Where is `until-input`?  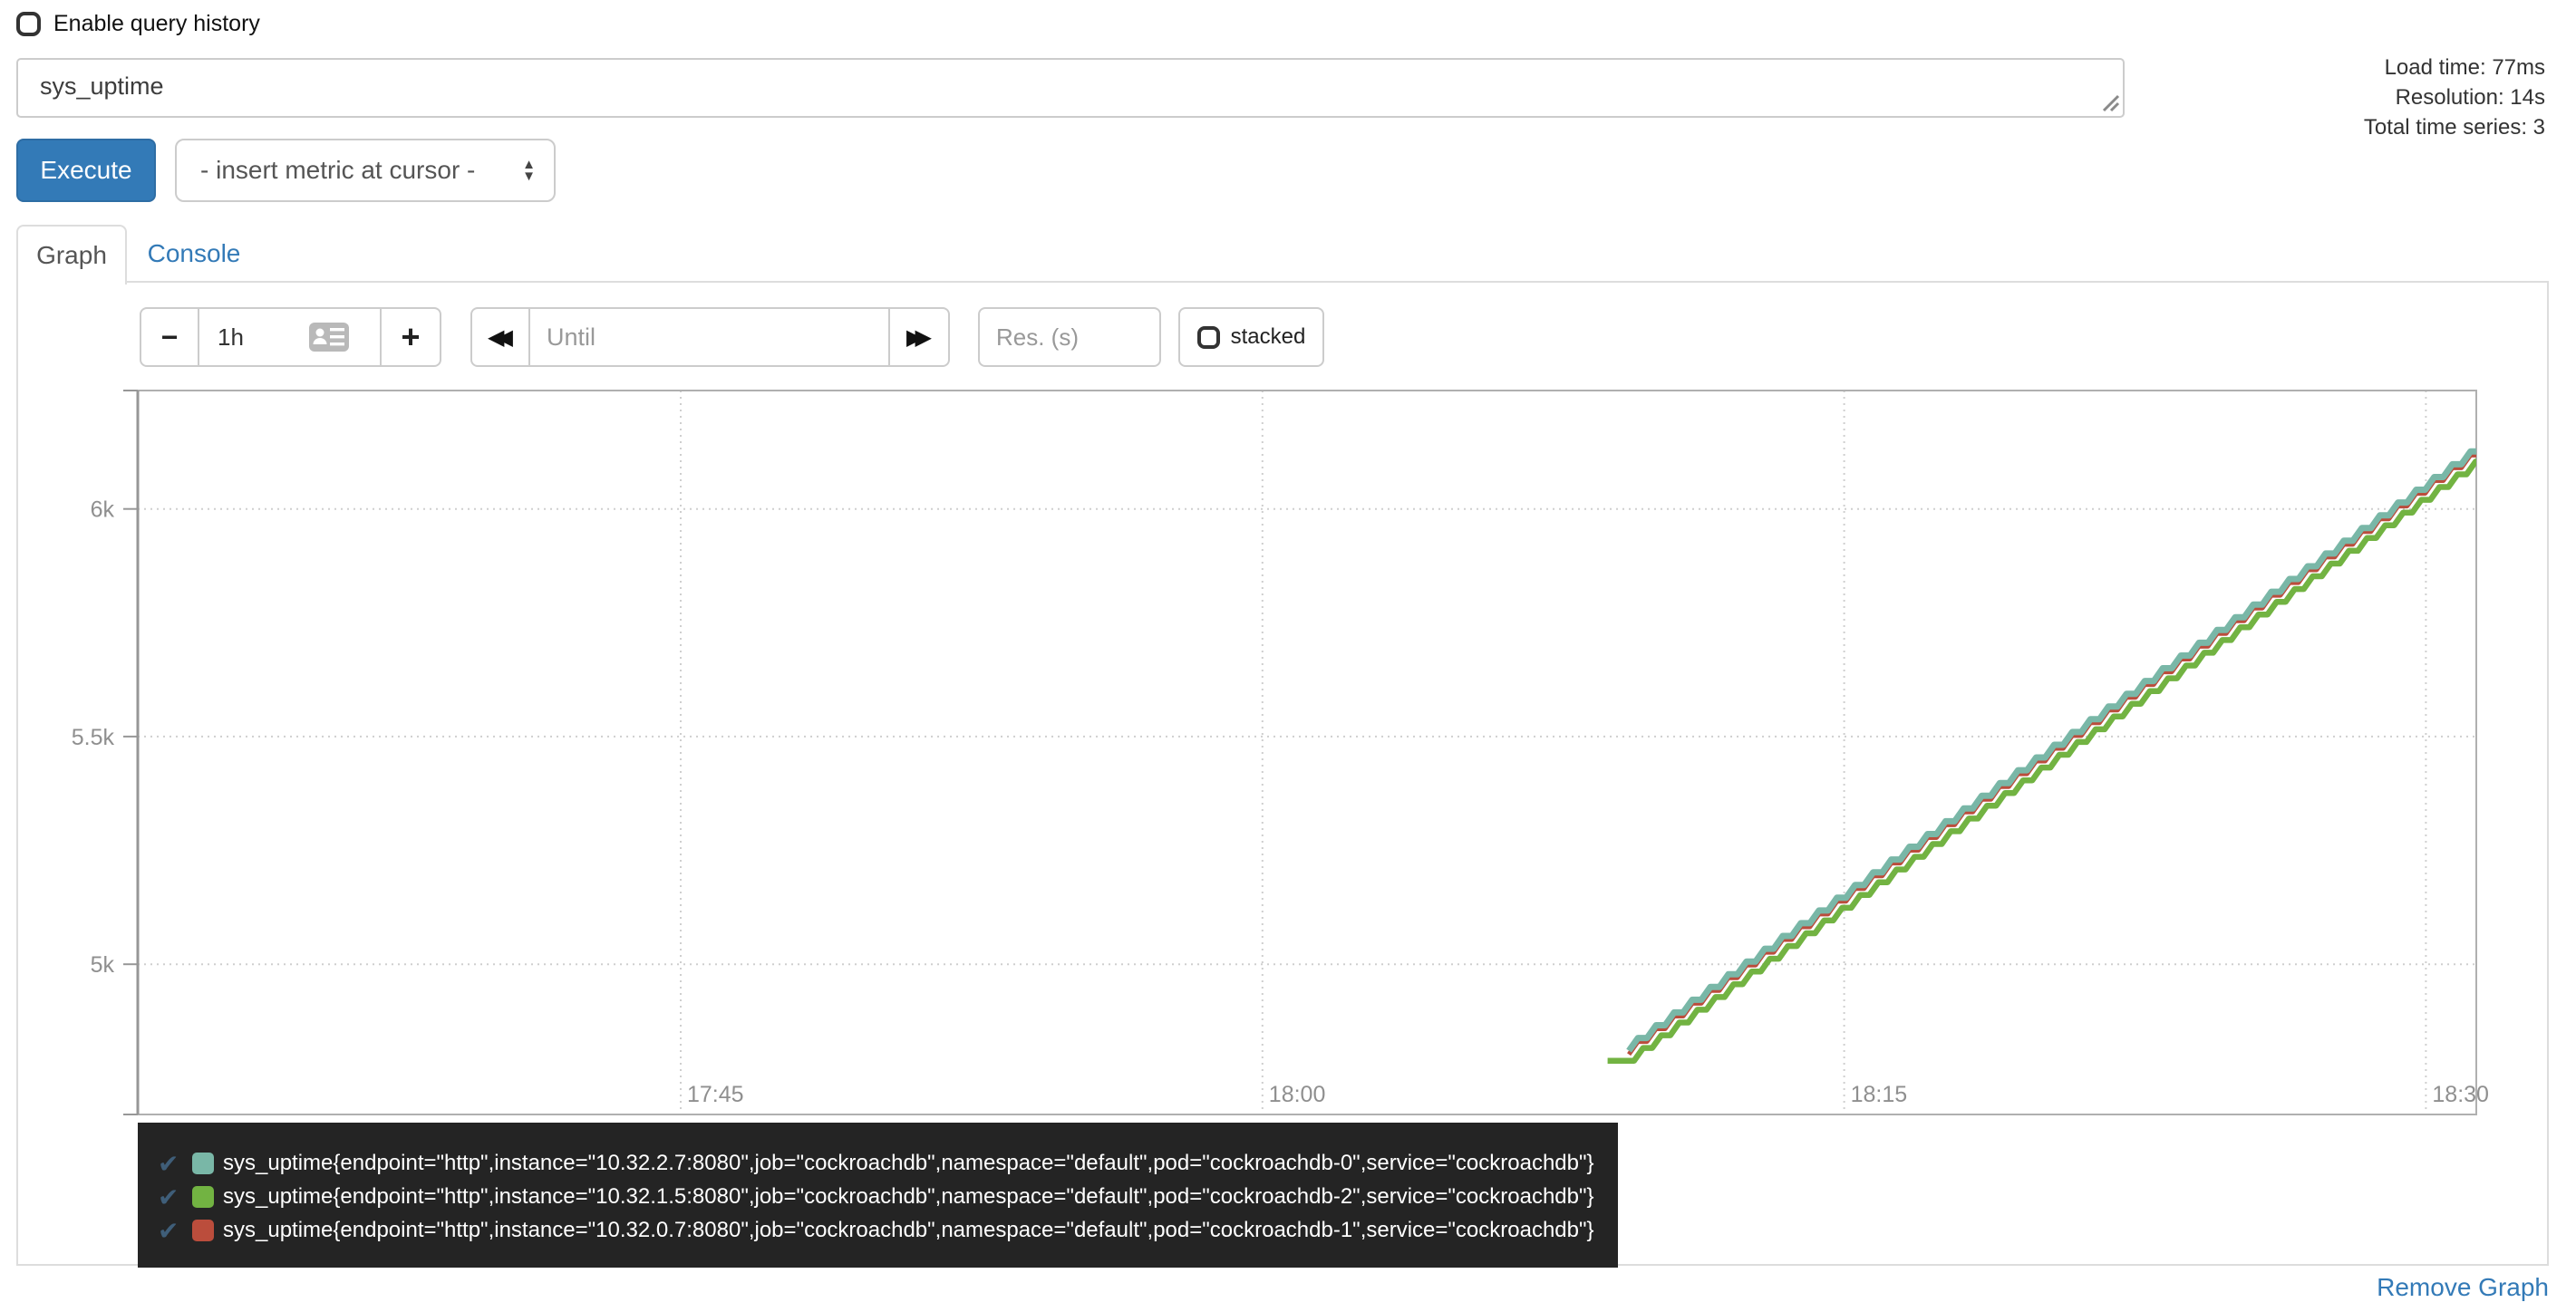 until-input is located at coordinates (709, 337).